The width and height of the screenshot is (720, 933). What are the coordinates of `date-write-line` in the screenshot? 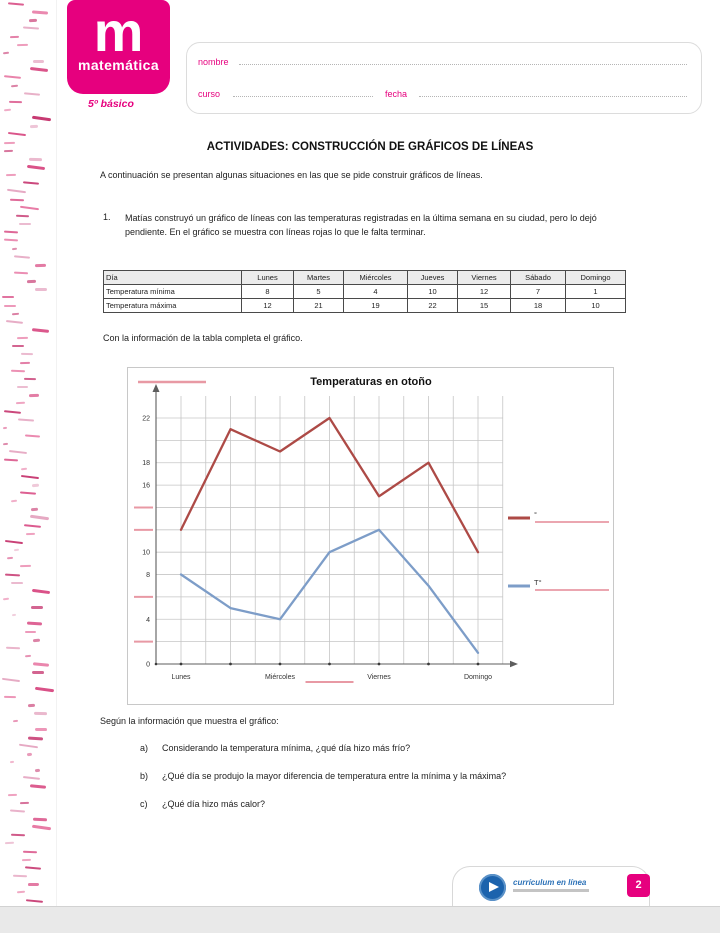 It's located at (553, 92).